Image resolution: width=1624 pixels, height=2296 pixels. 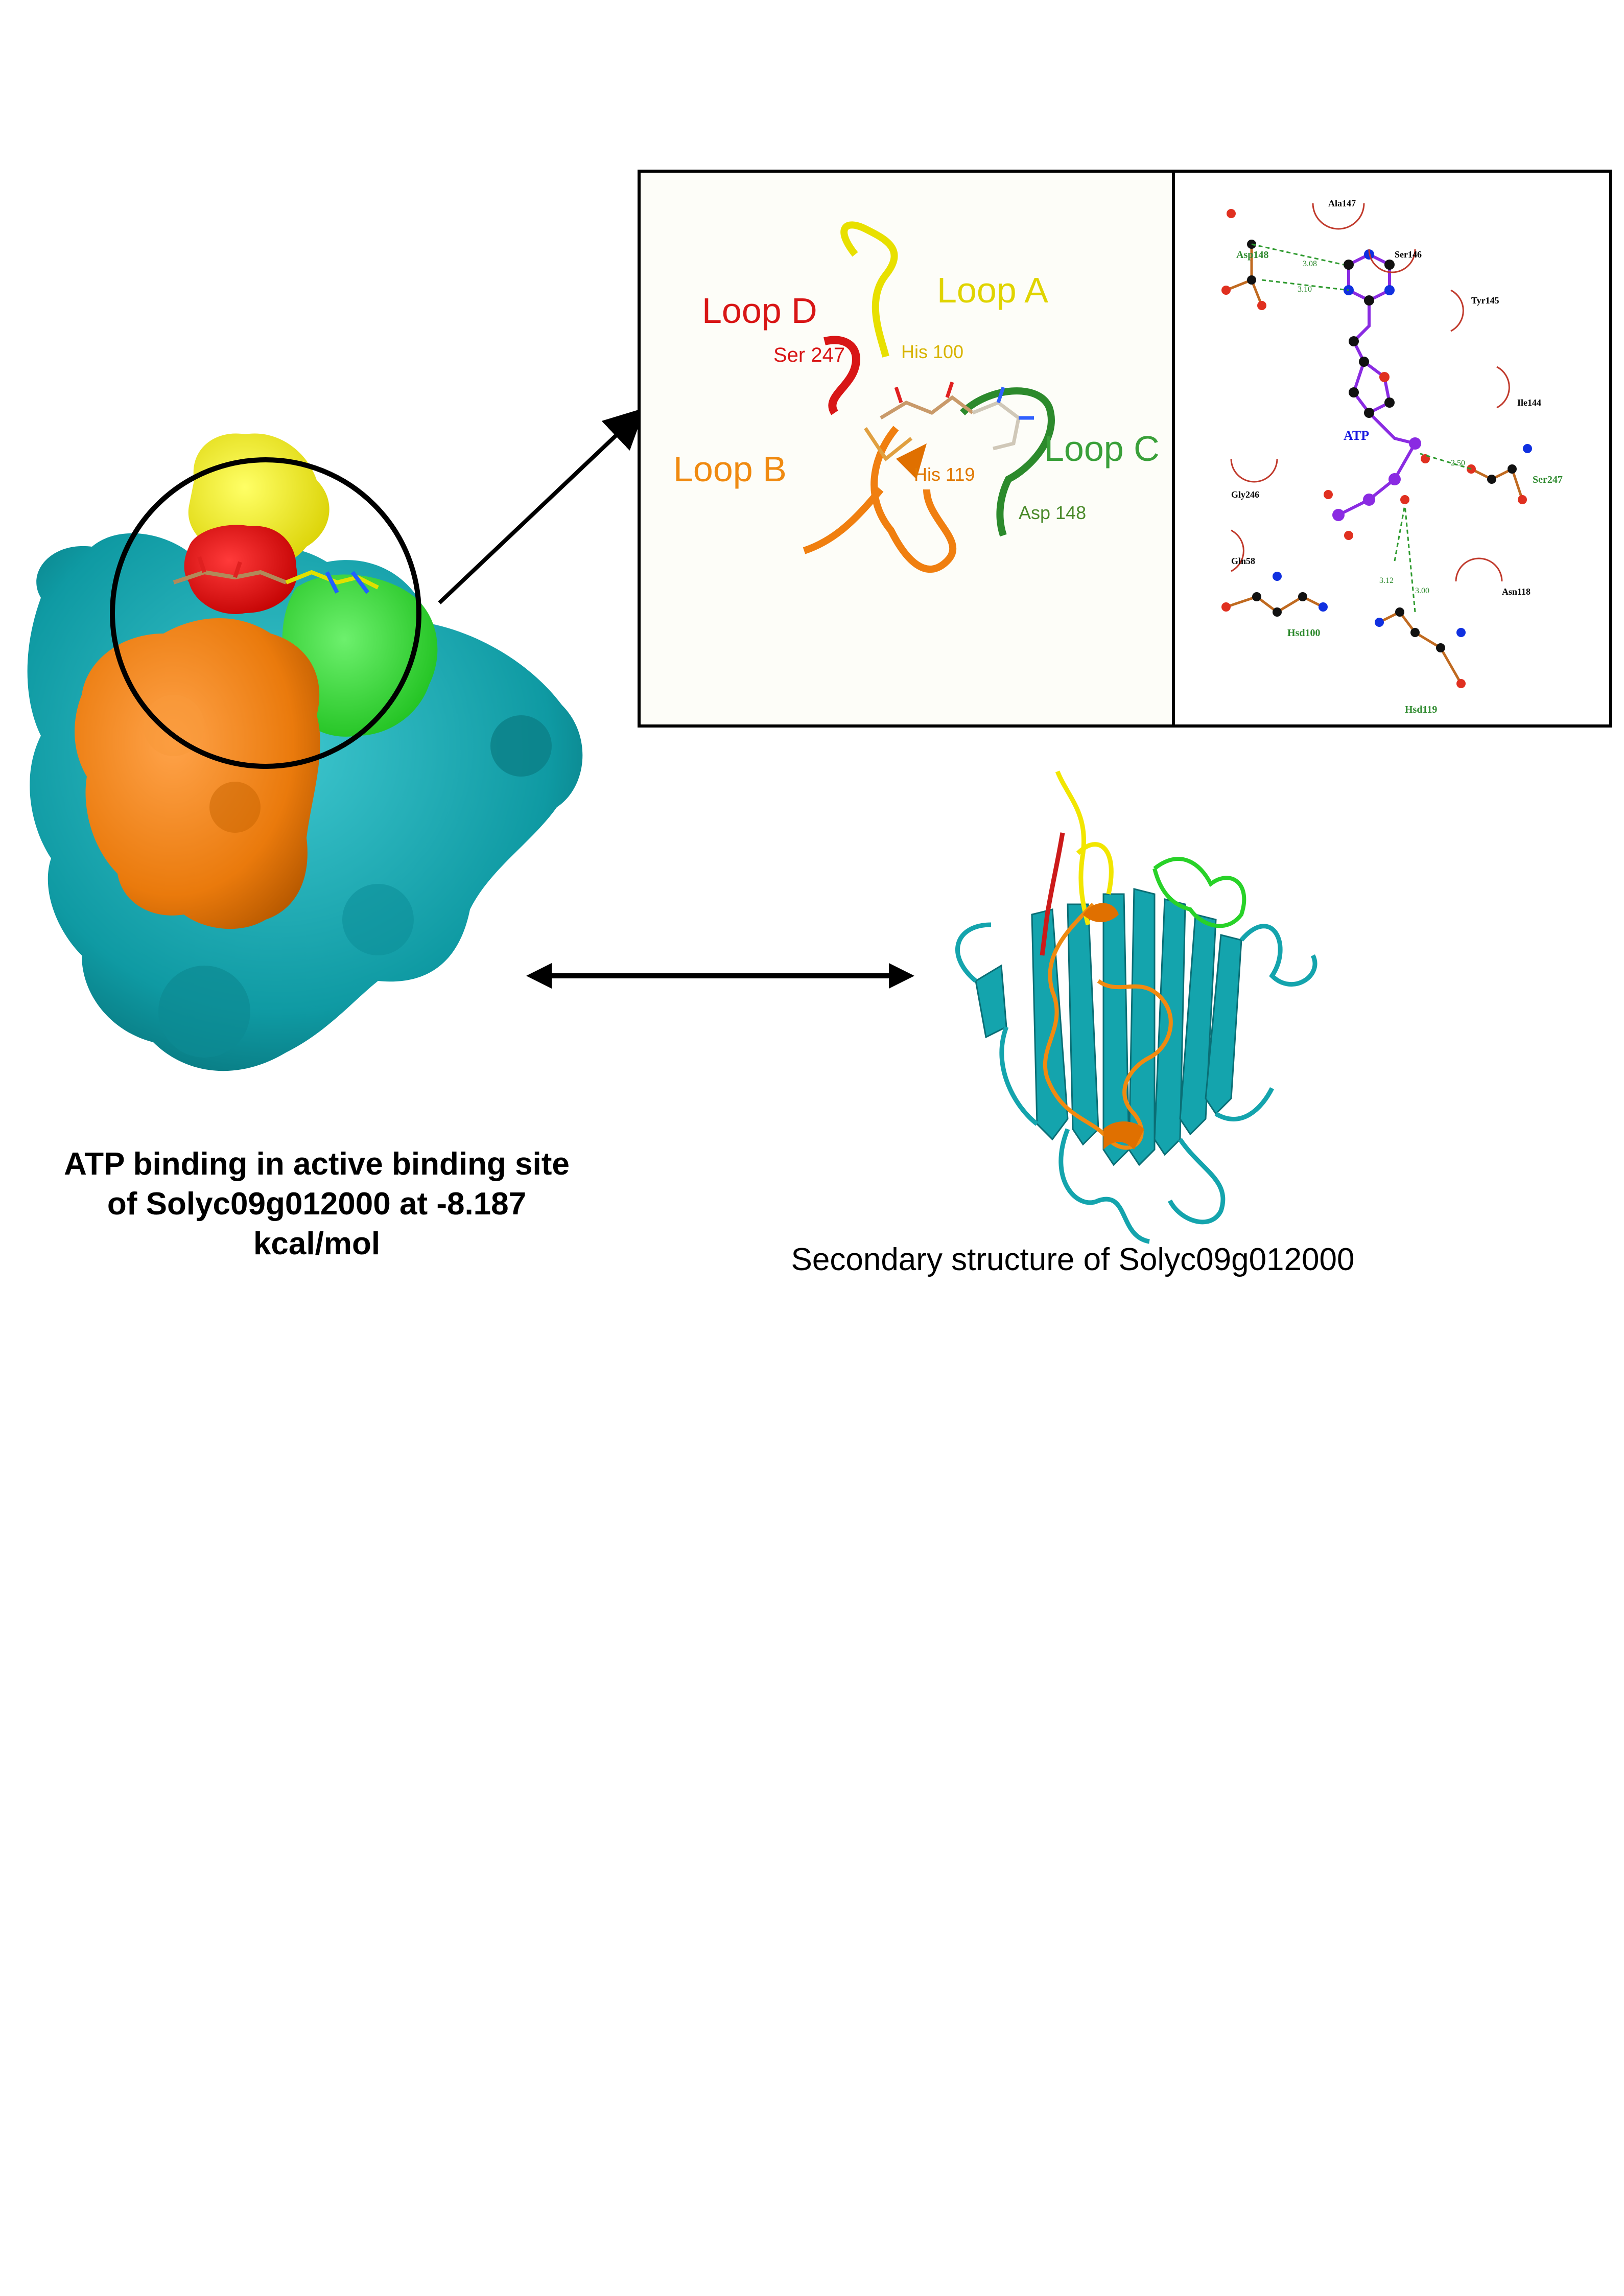 What do you see at coordinates (1123, 1135) in the screenshot?
I see `orange-arrow` at bounding box center [1123, 1135].